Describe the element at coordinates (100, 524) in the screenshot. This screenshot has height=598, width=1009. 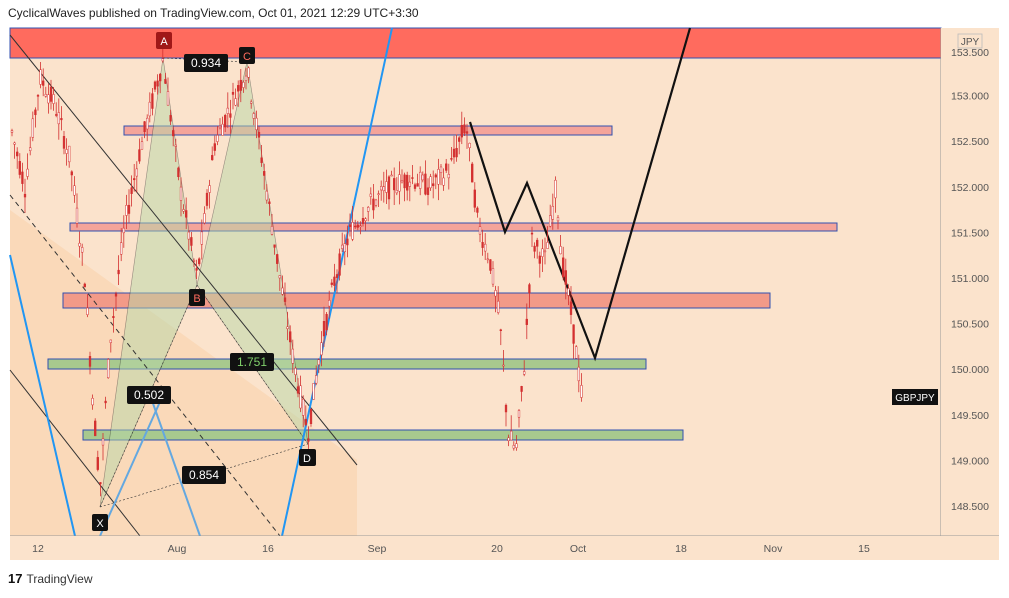
I see `svg-text: X` at that location.